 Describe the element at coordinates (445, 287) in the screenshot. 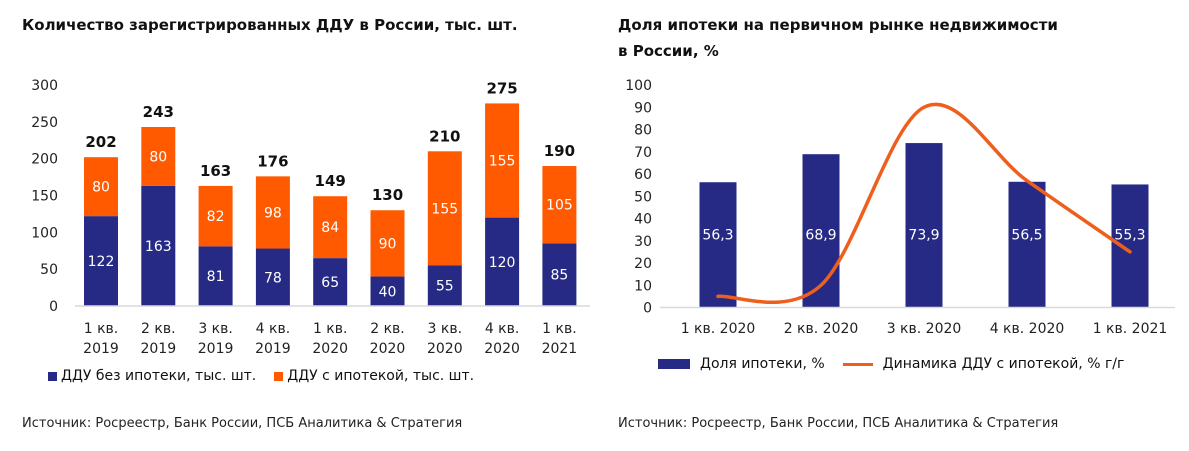

I see `data-label: 55` at that location.